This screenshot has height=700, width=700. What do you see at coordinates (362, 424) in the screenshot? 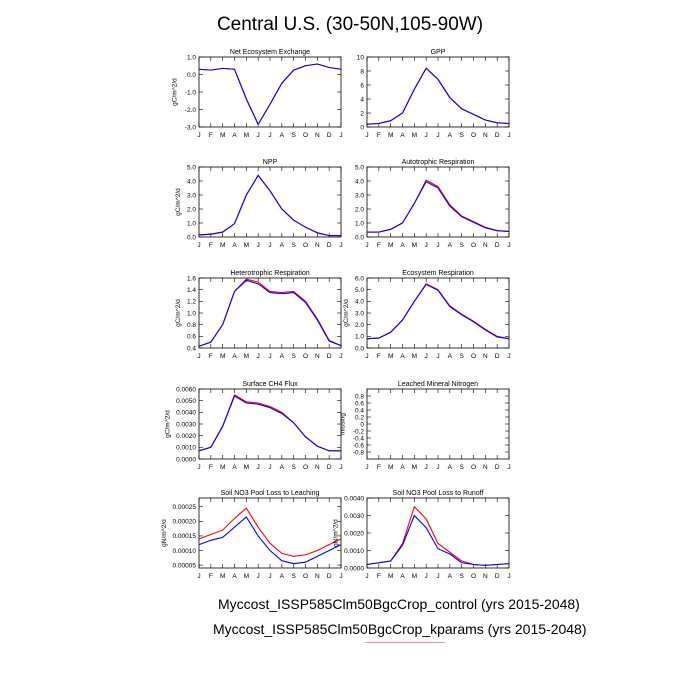
I see `y-tick-label: 0` at bounding box center [362, 424].